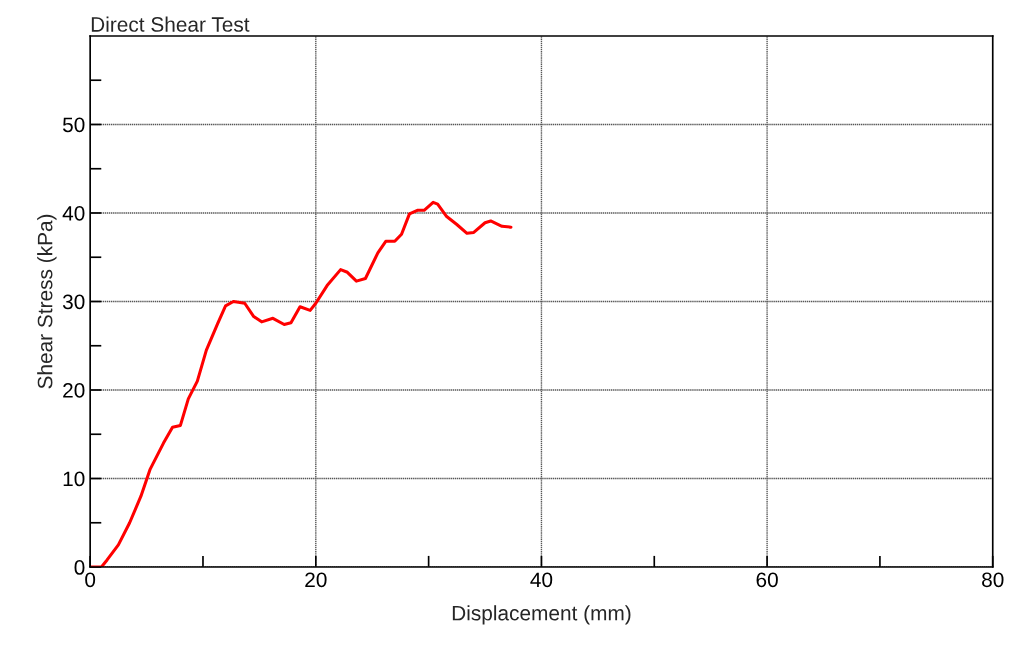 The image size is (1013, 654). I want to click on x-tick-label: 0, so click(90, 580).